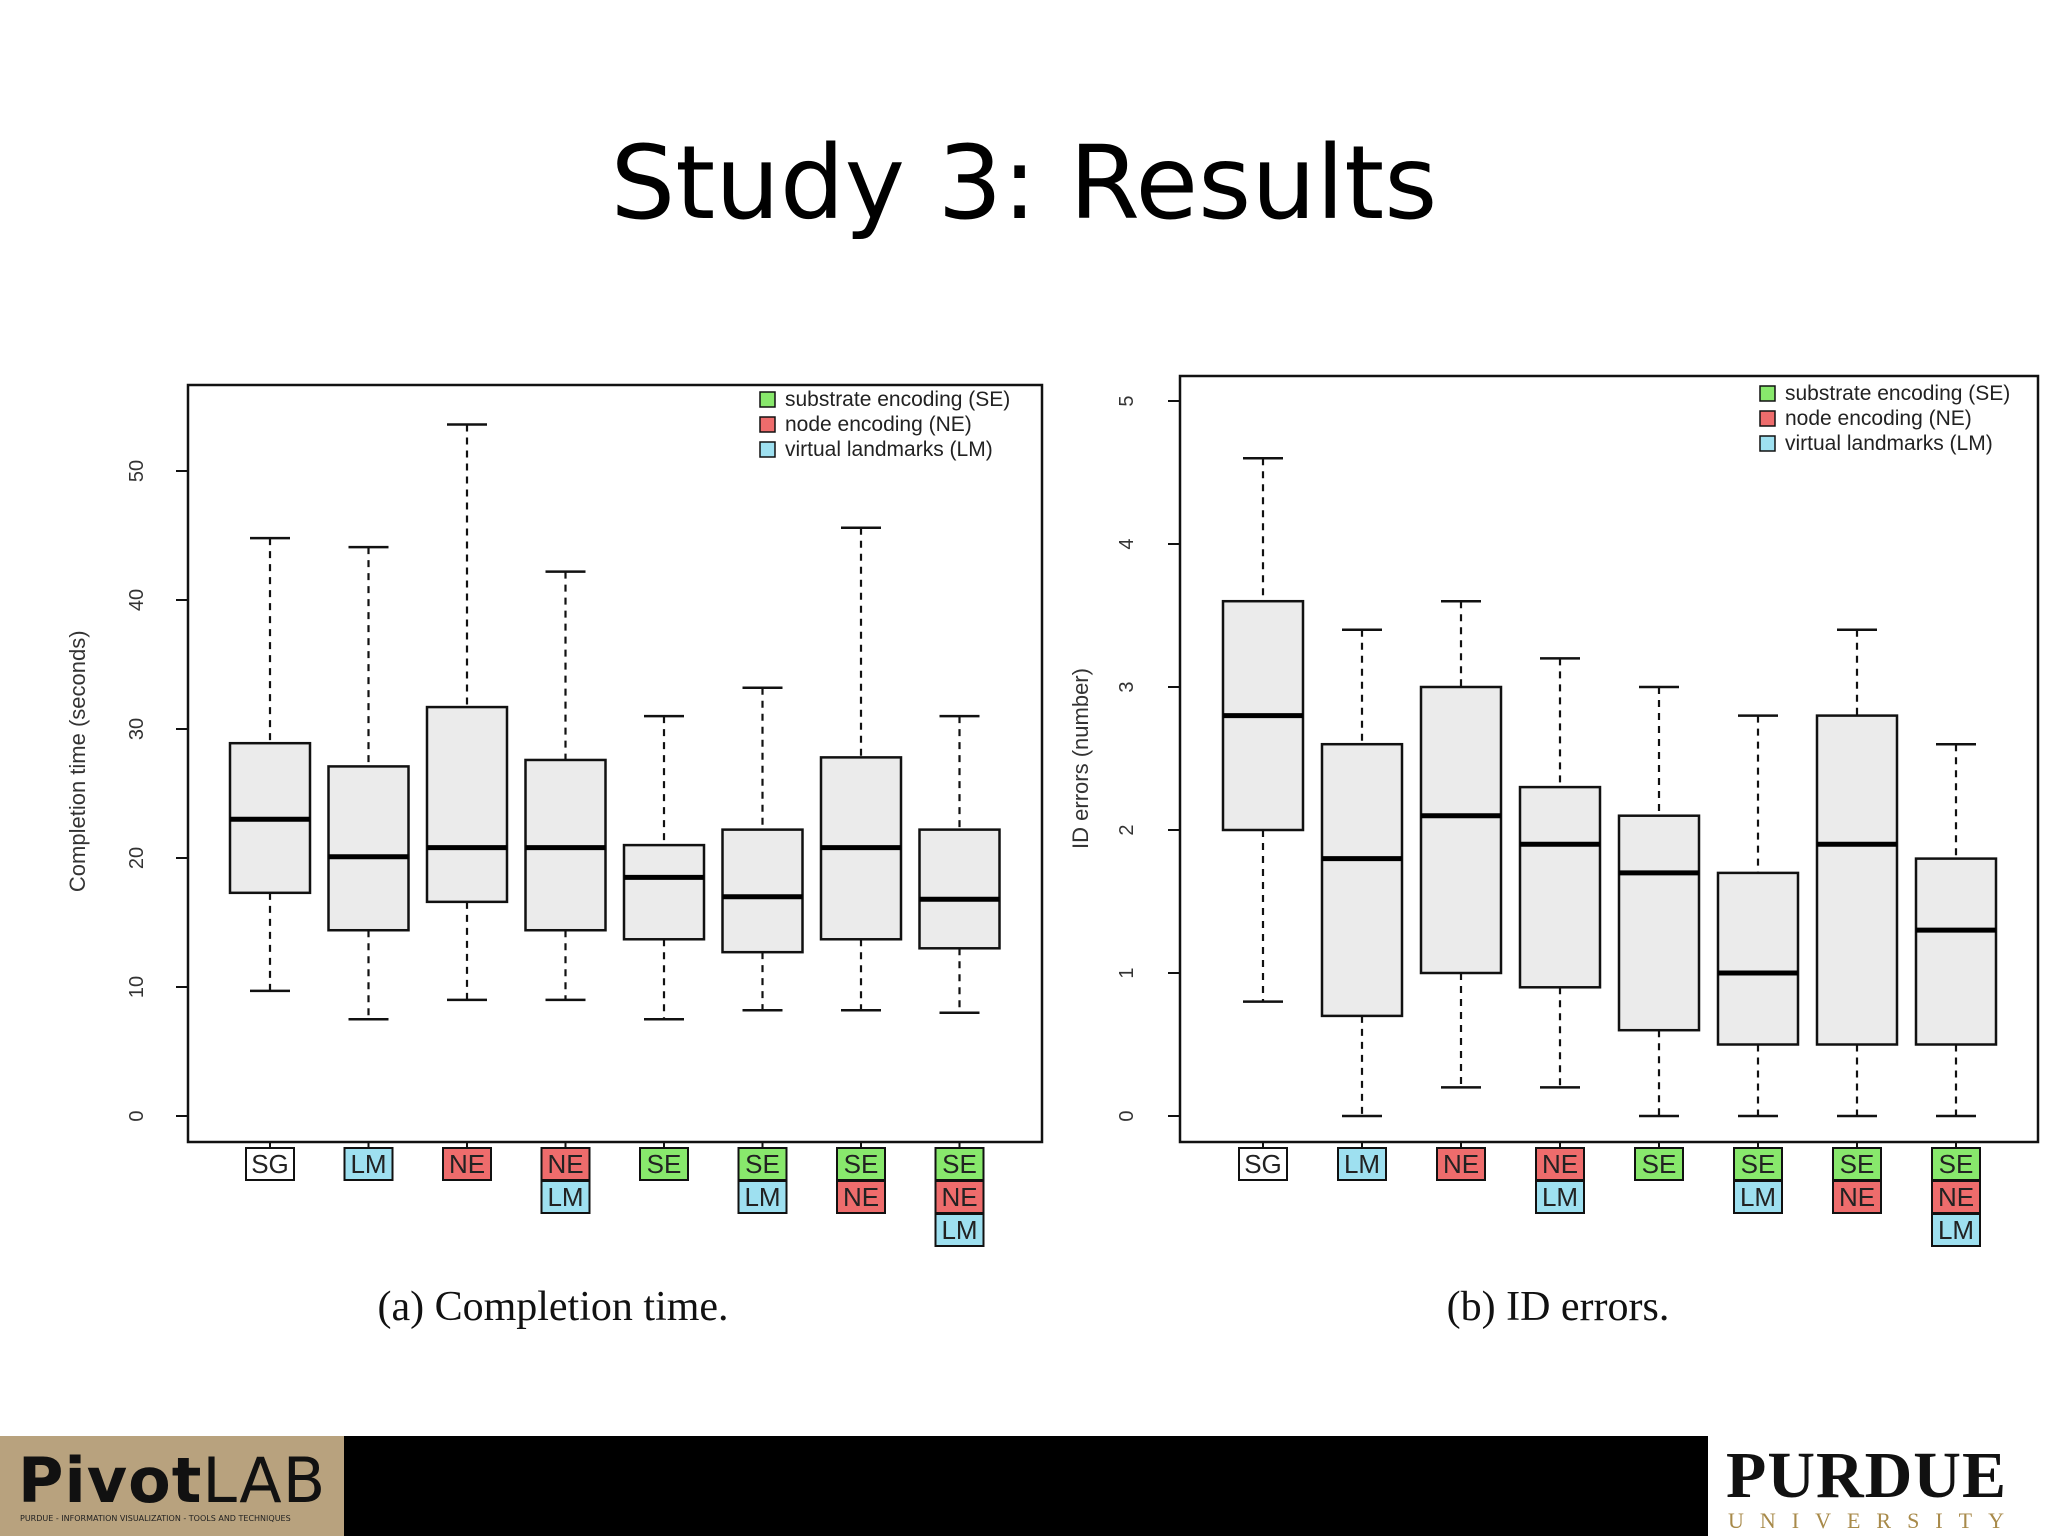 The width and height of the screenshot is (2048, 1536). Describe the element at coordinates (1127, 400) in the screenshot. I see `y-tick-label: 5` at that location.